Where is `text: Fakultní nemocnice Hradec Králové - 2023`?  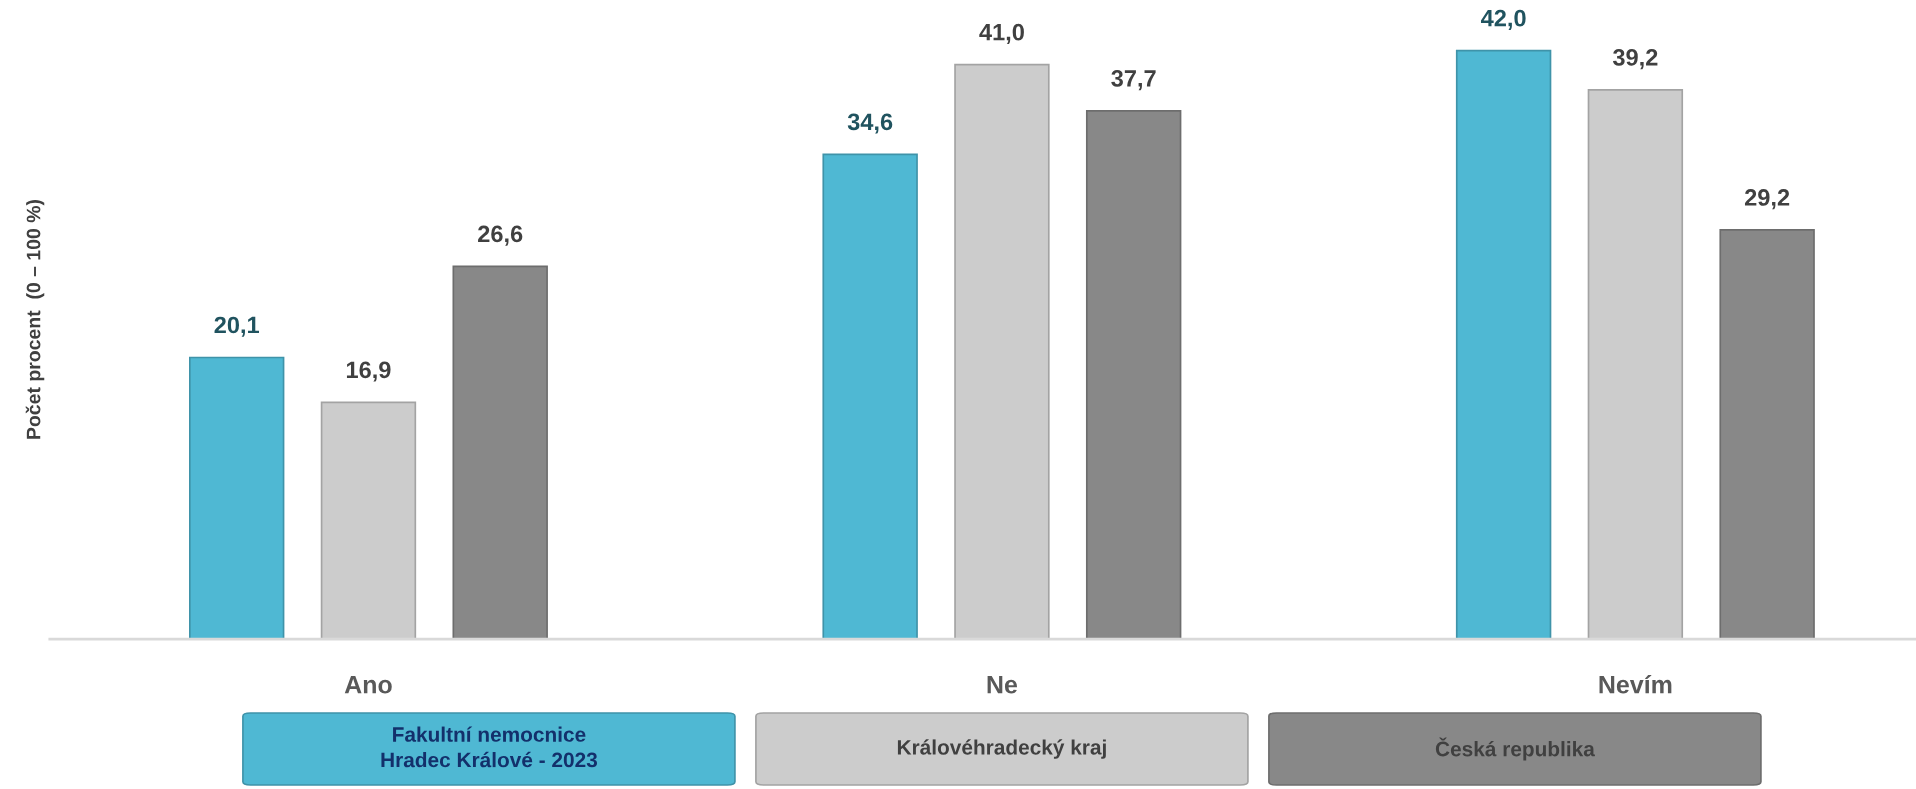
text: Fakultní nemocnice Hradec Králové - 2023 is located at coordinates (489, 747).